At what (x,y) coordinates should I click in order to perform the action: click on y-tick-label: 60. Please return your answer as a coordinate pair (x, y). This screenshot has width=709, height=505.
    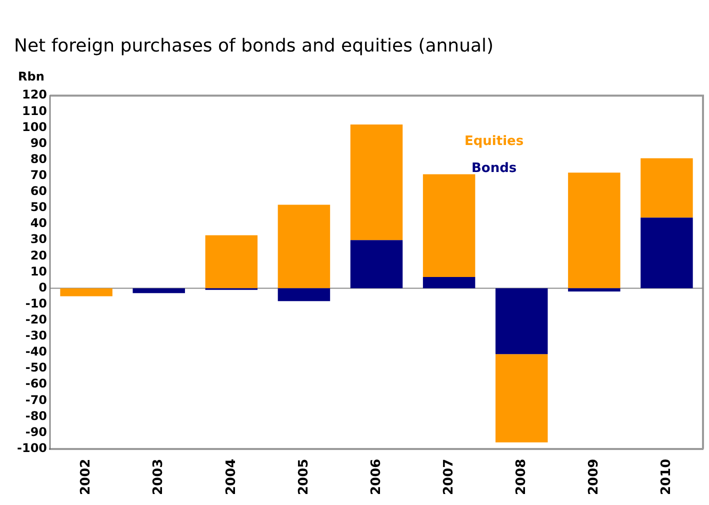
    Looking at the image, I should click on (39, 191).